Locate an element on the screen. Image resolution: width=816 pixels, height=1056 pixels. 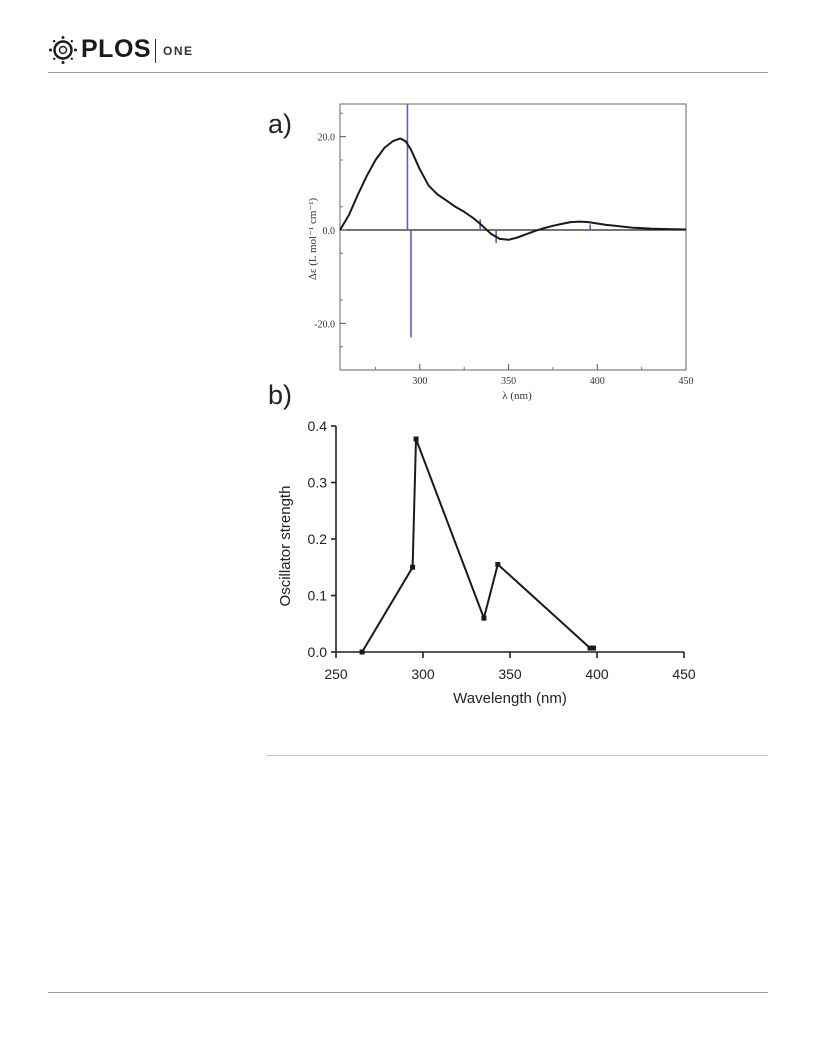
chart-a-sticks is located at coordinates (498, 221).